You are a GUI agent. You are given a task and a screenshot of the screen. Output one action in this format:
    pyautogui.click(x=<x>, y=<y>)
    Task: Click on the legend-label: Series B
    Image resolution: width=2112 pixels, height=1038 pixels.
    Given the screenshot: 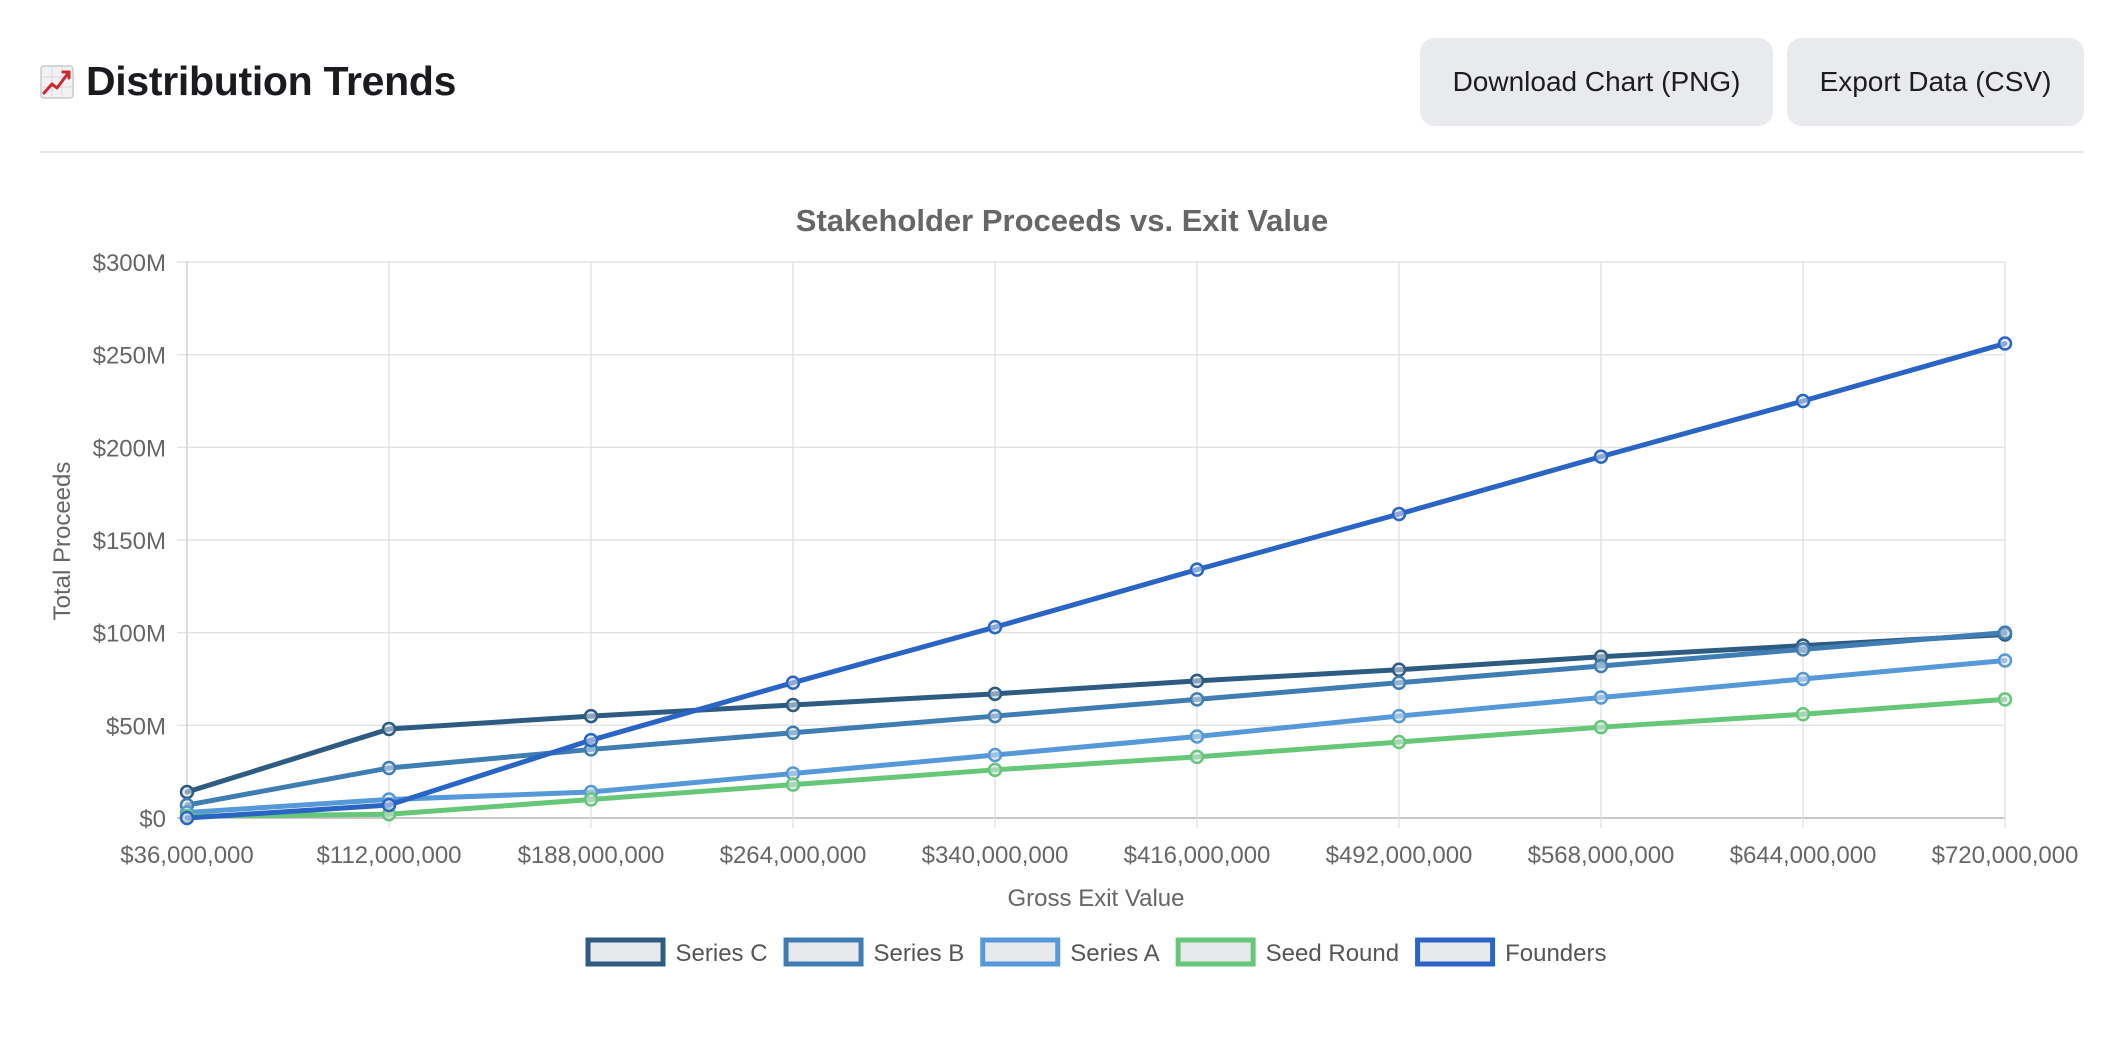 What is the action you would take?
    pyautogui.click(x=919, y=953)
    